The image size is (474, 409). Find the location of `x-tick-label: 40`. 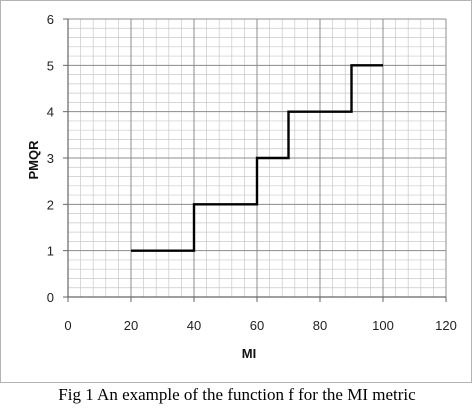

x-tick-label: 40 is located at coordinates (194, 325).